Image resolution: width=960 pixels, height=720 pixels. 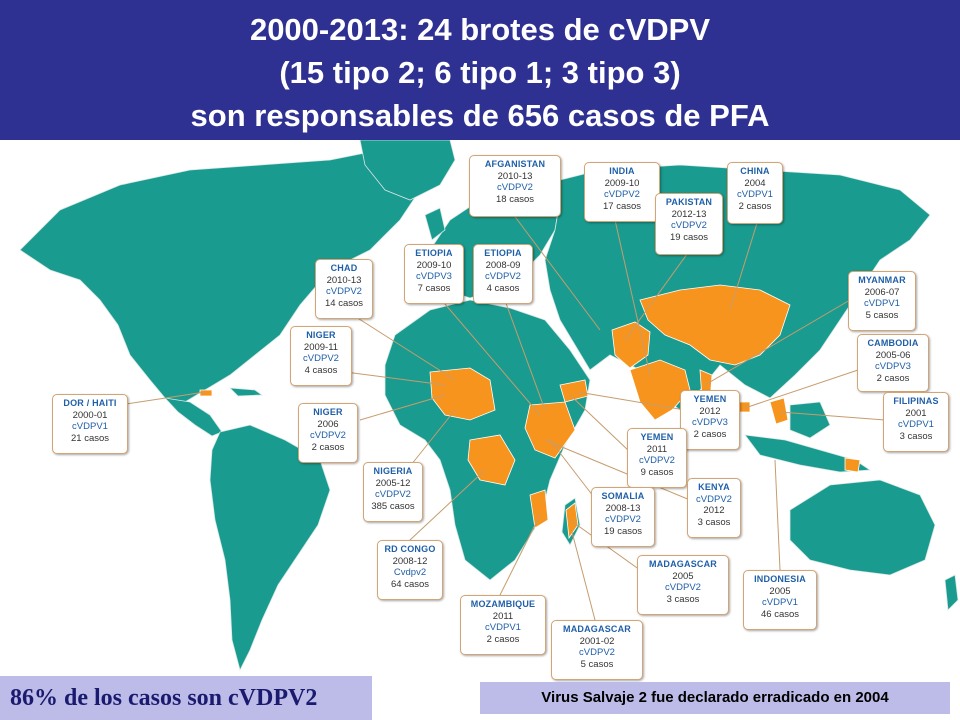 What do you see at coordinates (862, 527) in the screenshot?
I see `australia-shape` at bounding box center [862, 527].